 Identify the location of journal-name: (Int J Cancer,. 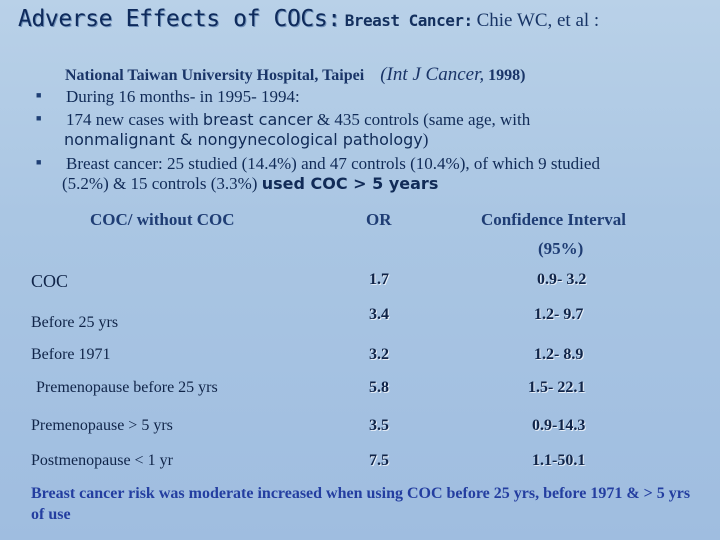
(432, 74).